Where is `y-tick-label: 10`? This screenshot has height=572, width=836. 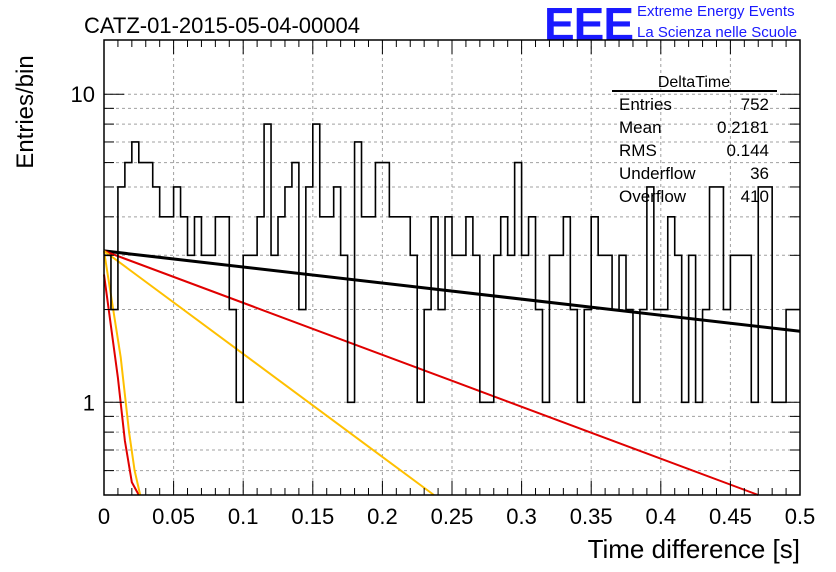
y-tick-label: 10 is located at coordinates (83, 94).